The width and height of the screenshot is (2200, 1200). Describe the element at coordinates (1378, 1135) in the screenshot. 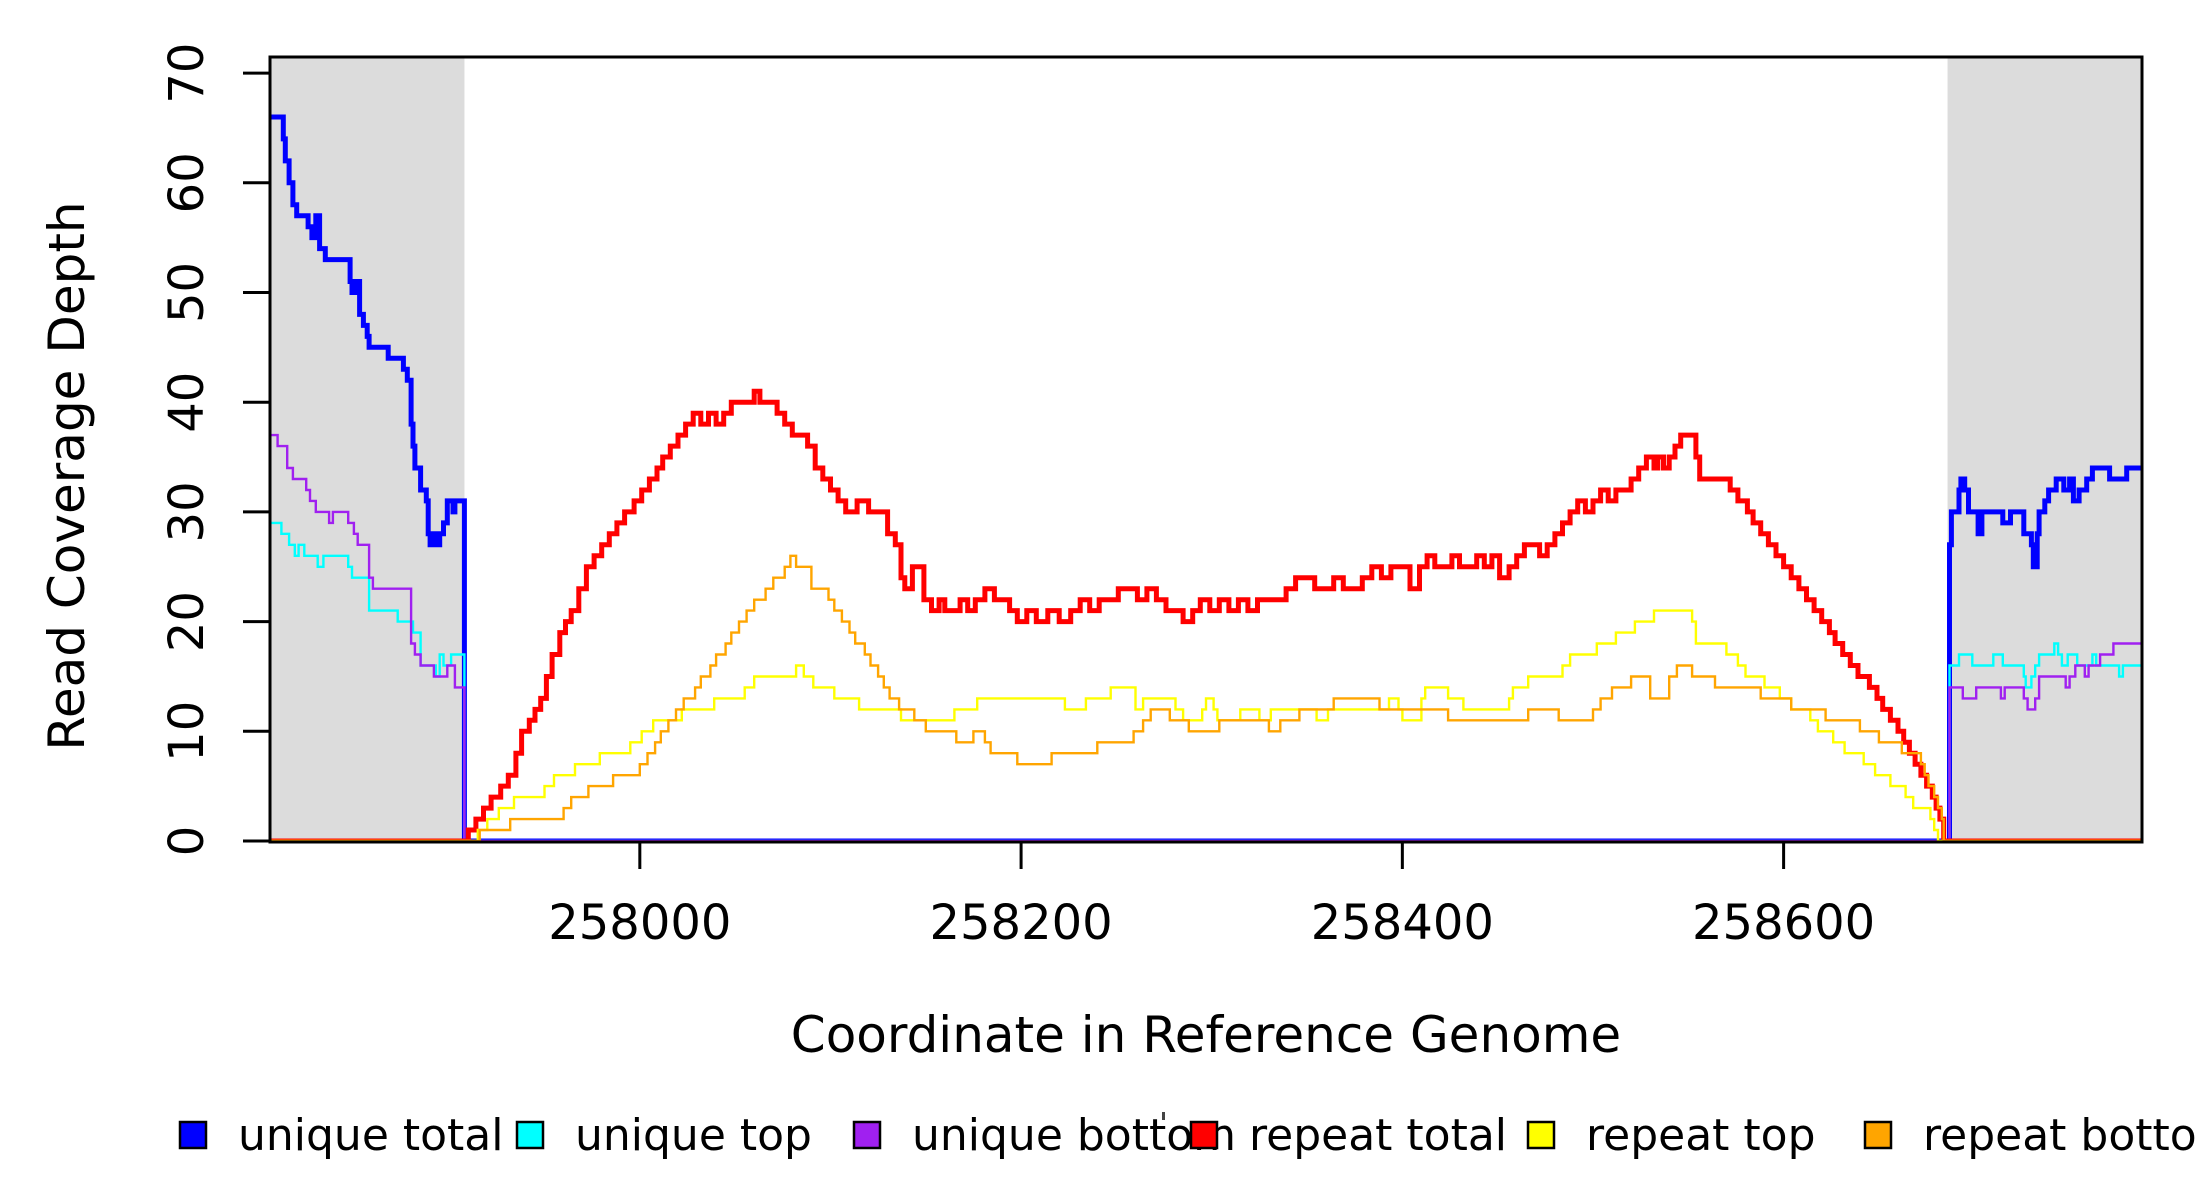

I see `legend-label-repeat-total: repeat total` at that location.